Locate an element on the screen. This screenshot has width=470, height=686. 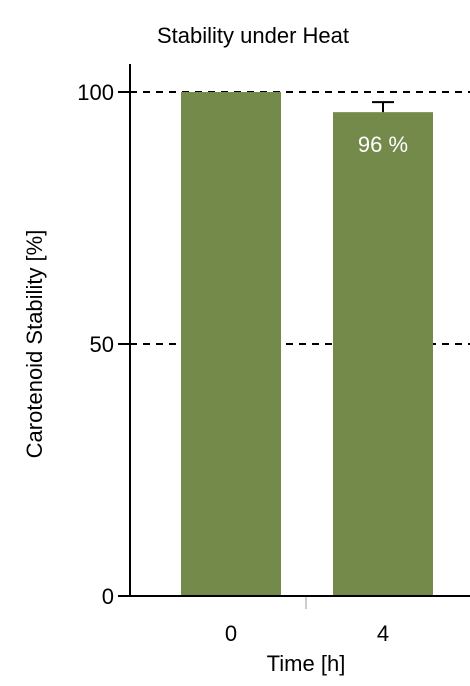
y-axis-ticks: 0 50 100 is located at coordinates (103, 344).